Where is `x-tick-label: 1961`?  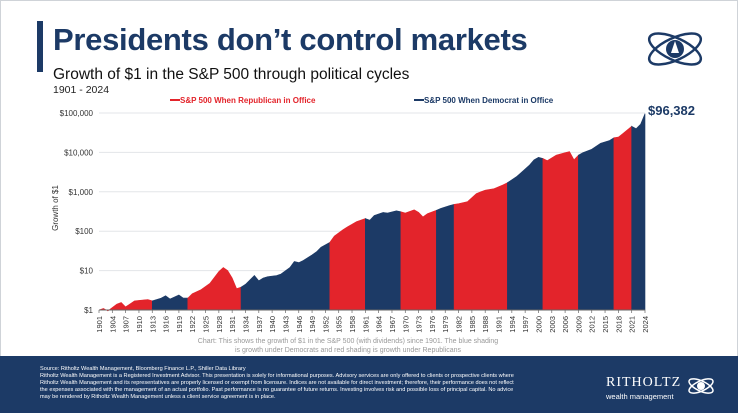 x-tick-label: 1961 is located at coordinates (365, 324).